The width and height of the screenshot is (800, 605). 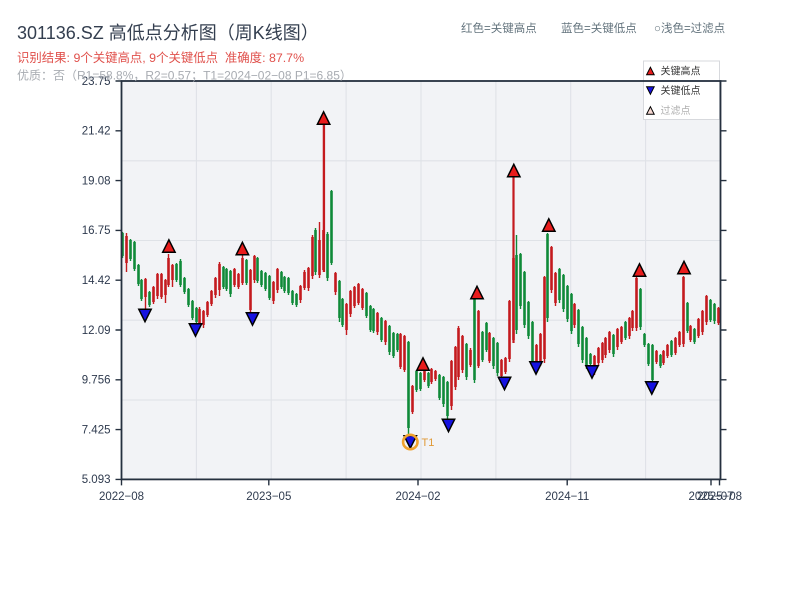 What do you see at coordinates (710, 497) in the screenshot?
I see `svg-text: 2025−07` at bounding box center [710, 497].